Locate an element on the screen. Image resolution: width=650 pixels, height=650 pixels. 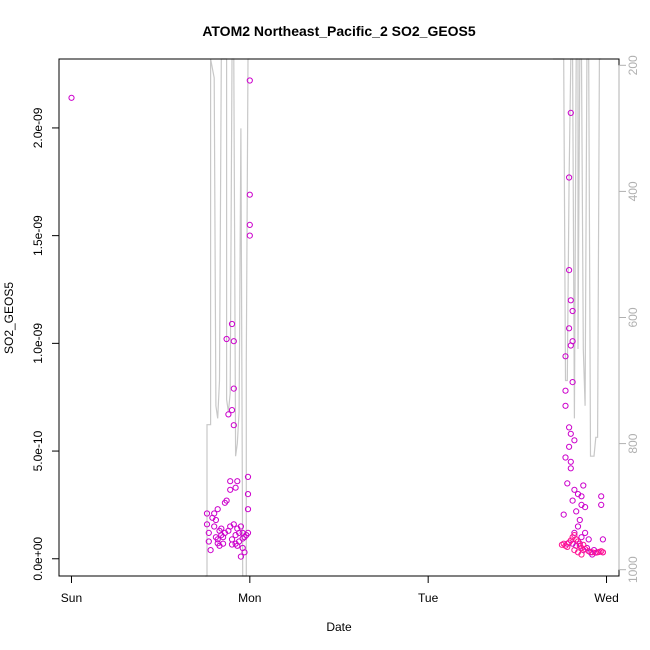
x-axis: Sun Mon Tue Wed is located at coordinates (340, 590).